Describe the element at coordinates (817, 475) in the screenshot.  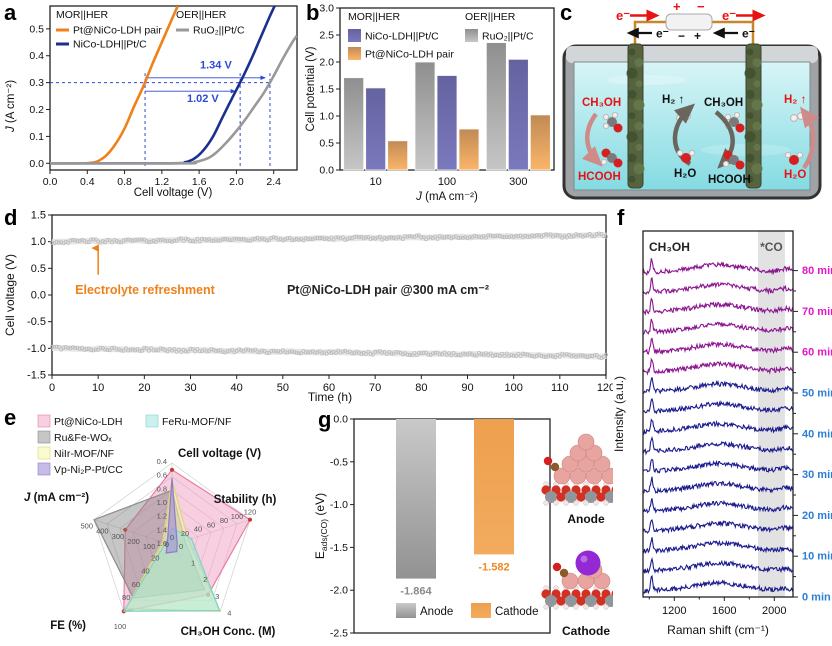
I see `time-label: 30 min` at that location.